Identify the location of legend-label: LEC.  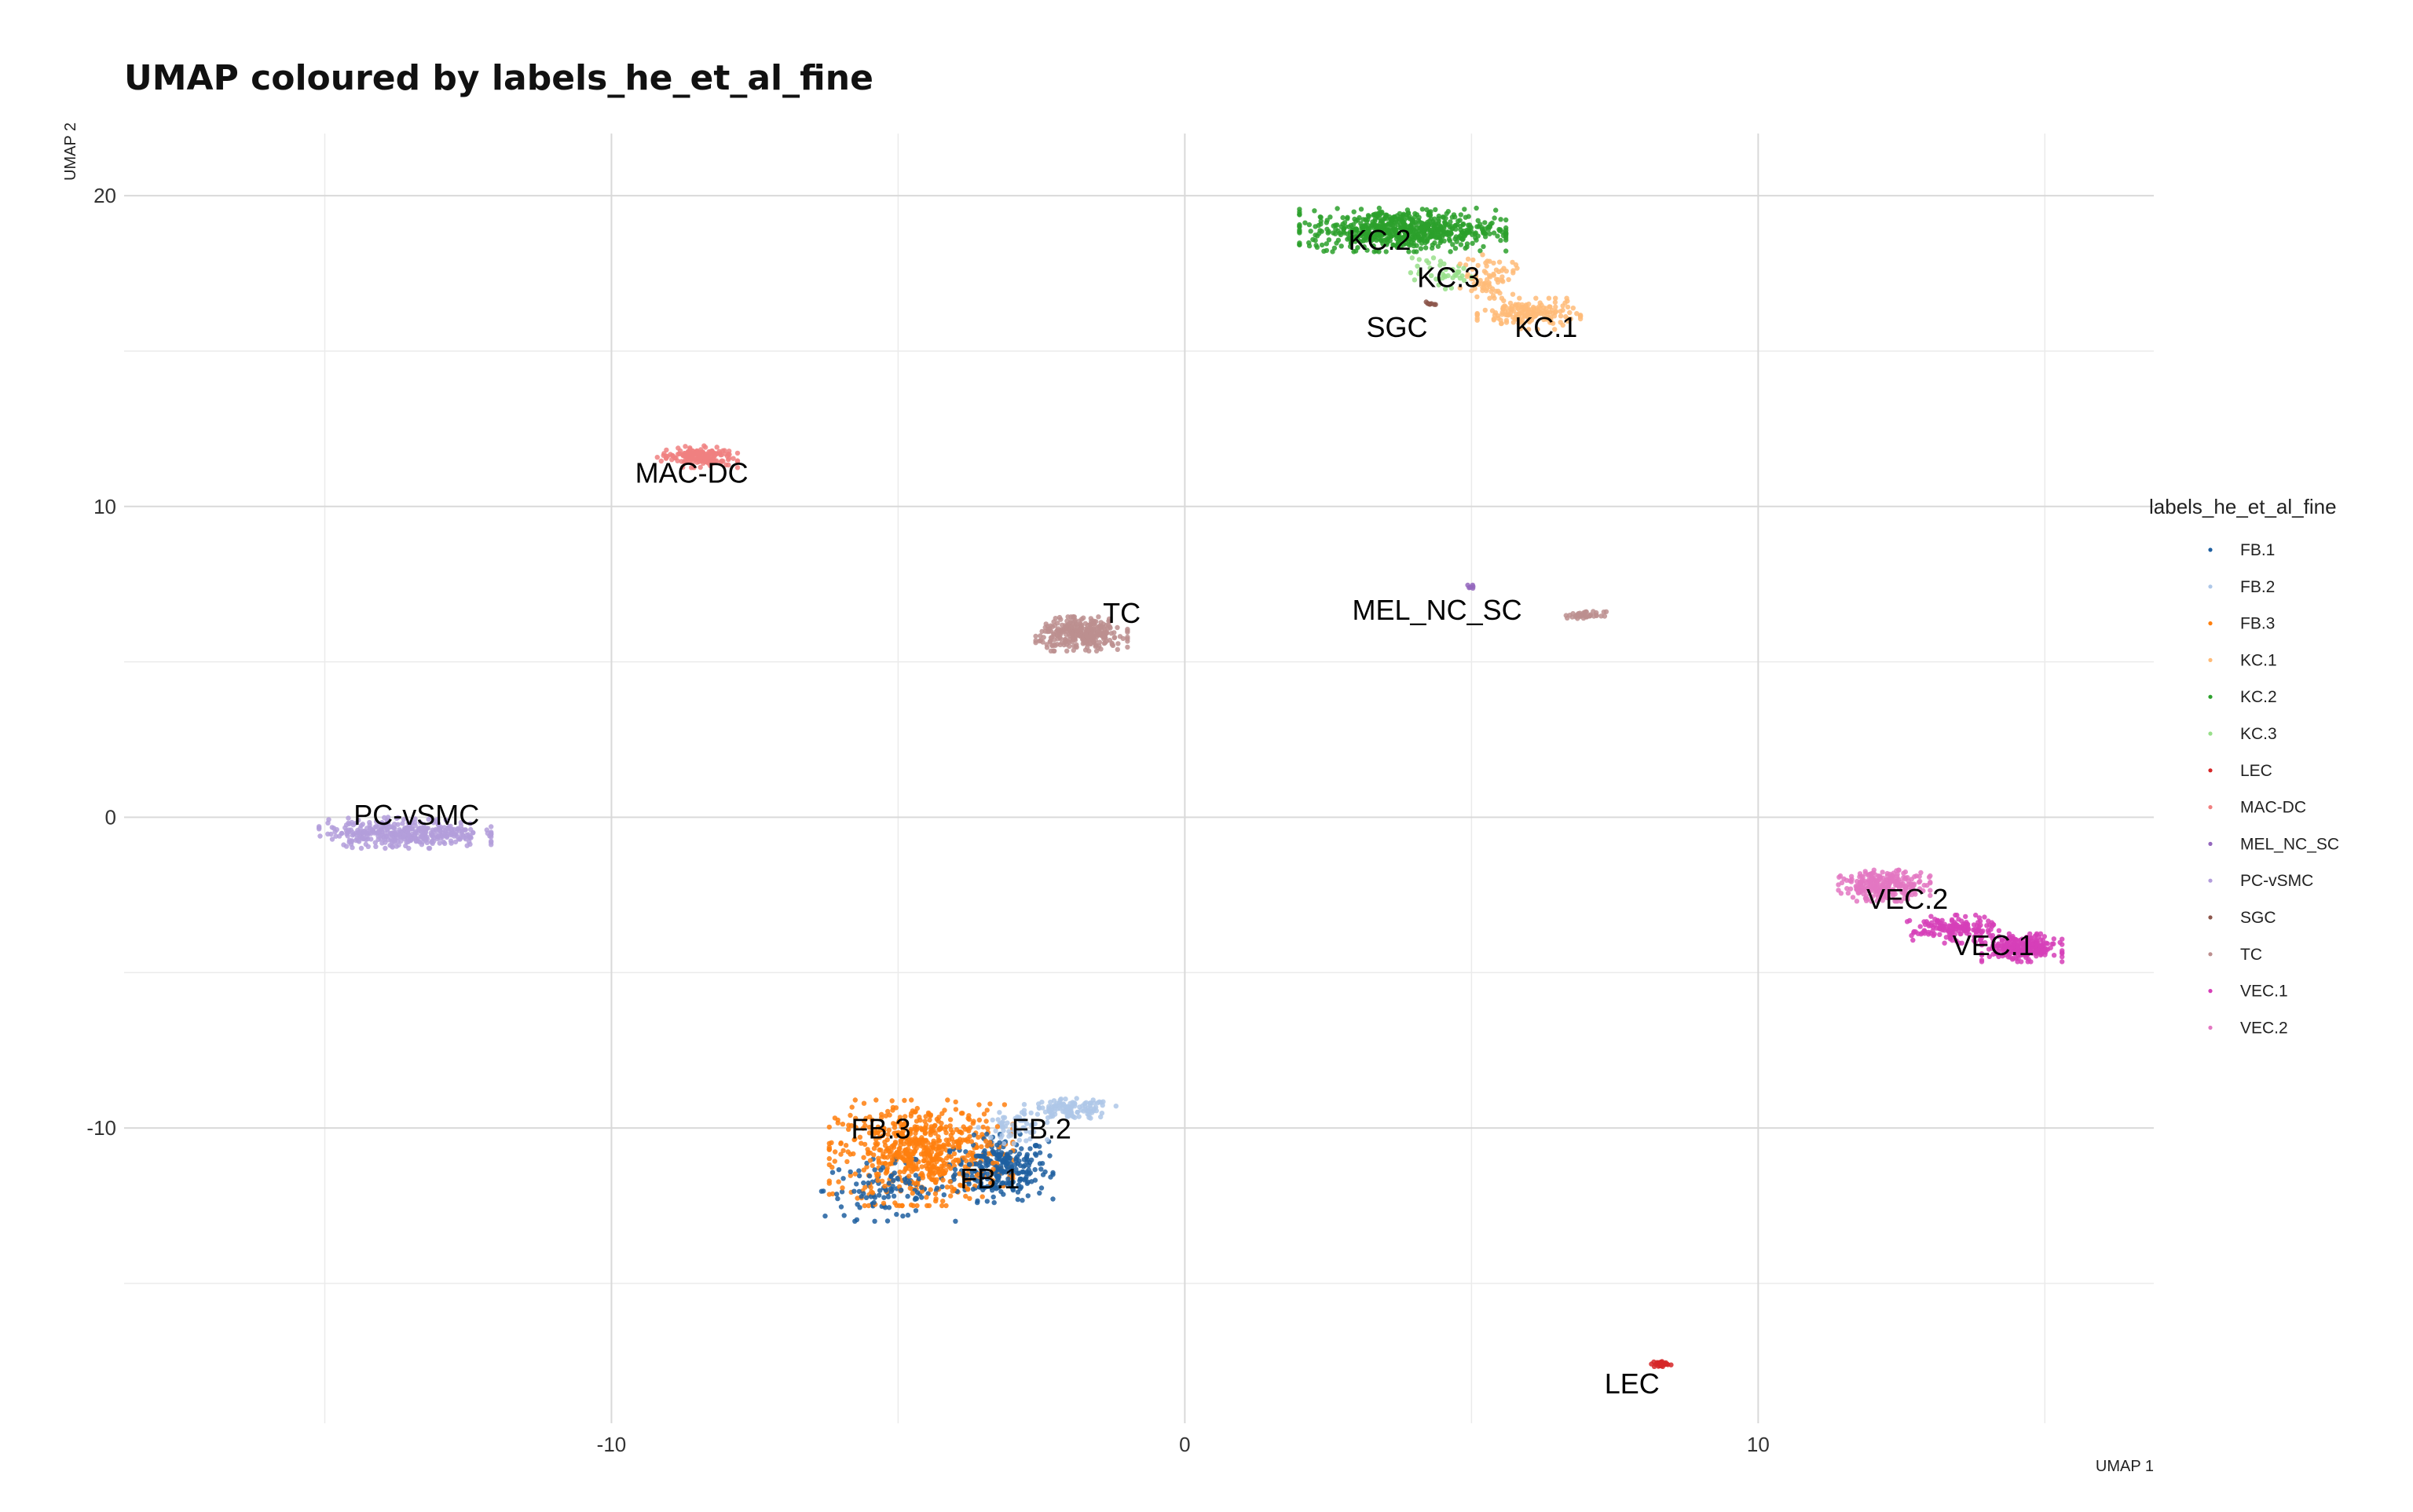
(2256, 771).